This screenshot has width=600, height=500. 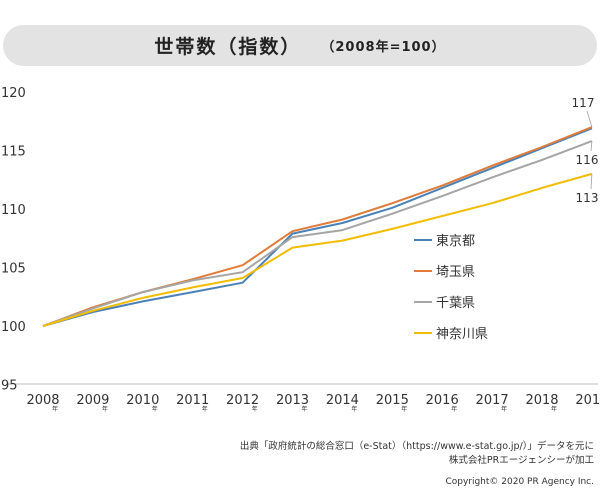 I want to click on end-label: 113, so click(x=587, y=198).